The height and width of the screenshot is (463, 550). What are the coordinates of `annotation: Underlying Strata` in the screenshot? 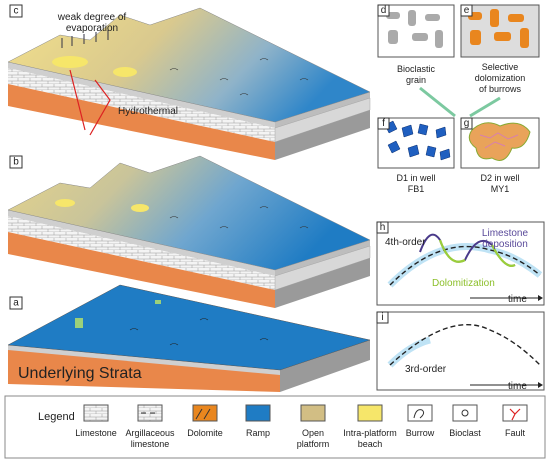 It's located at (80, 373).